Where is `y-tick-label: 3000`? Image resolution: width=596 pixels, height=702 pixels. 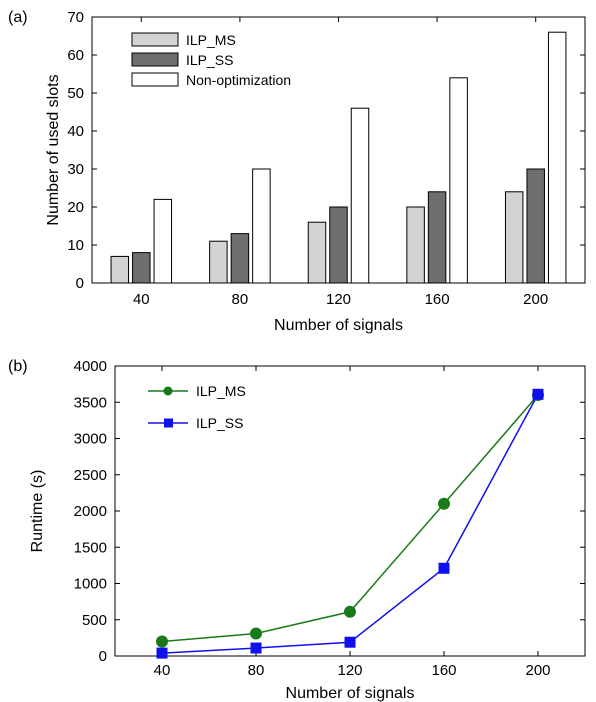 y-tick-label: 3000 is located at coordinates (90, 439).